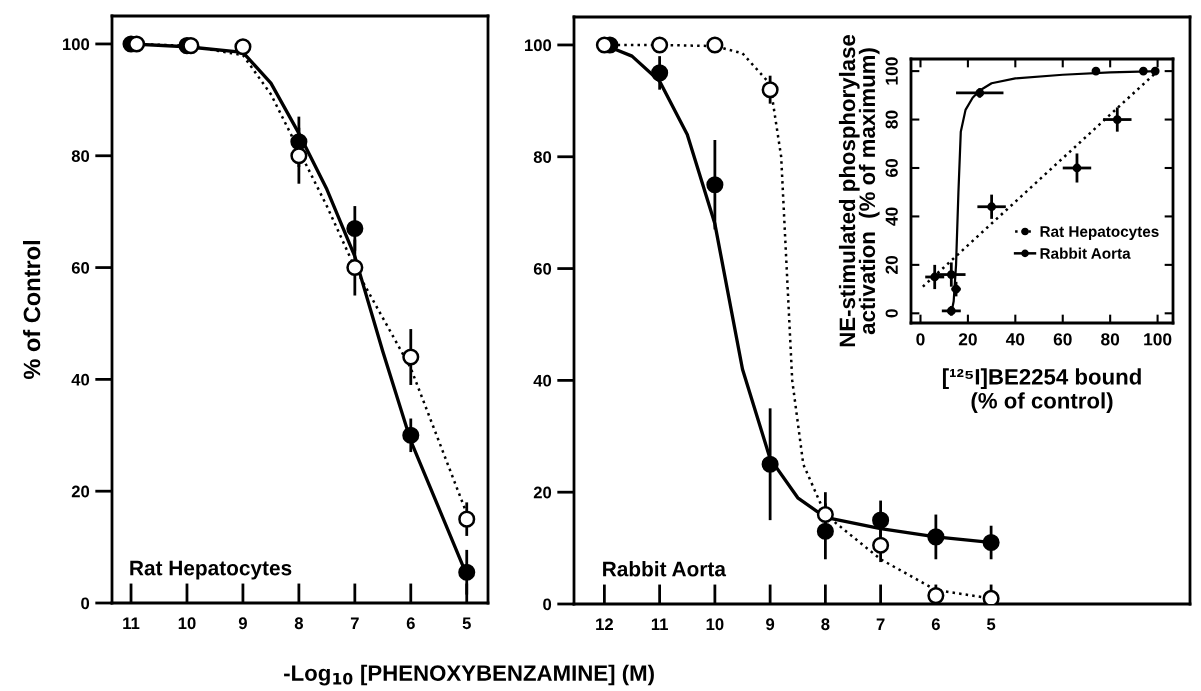 This screenshot has height=691, width=1201. What do you see at coordinates (1015, 339) in the screenshot?
I see `x-tick-label: 40` at bounding box center [1015, 339].